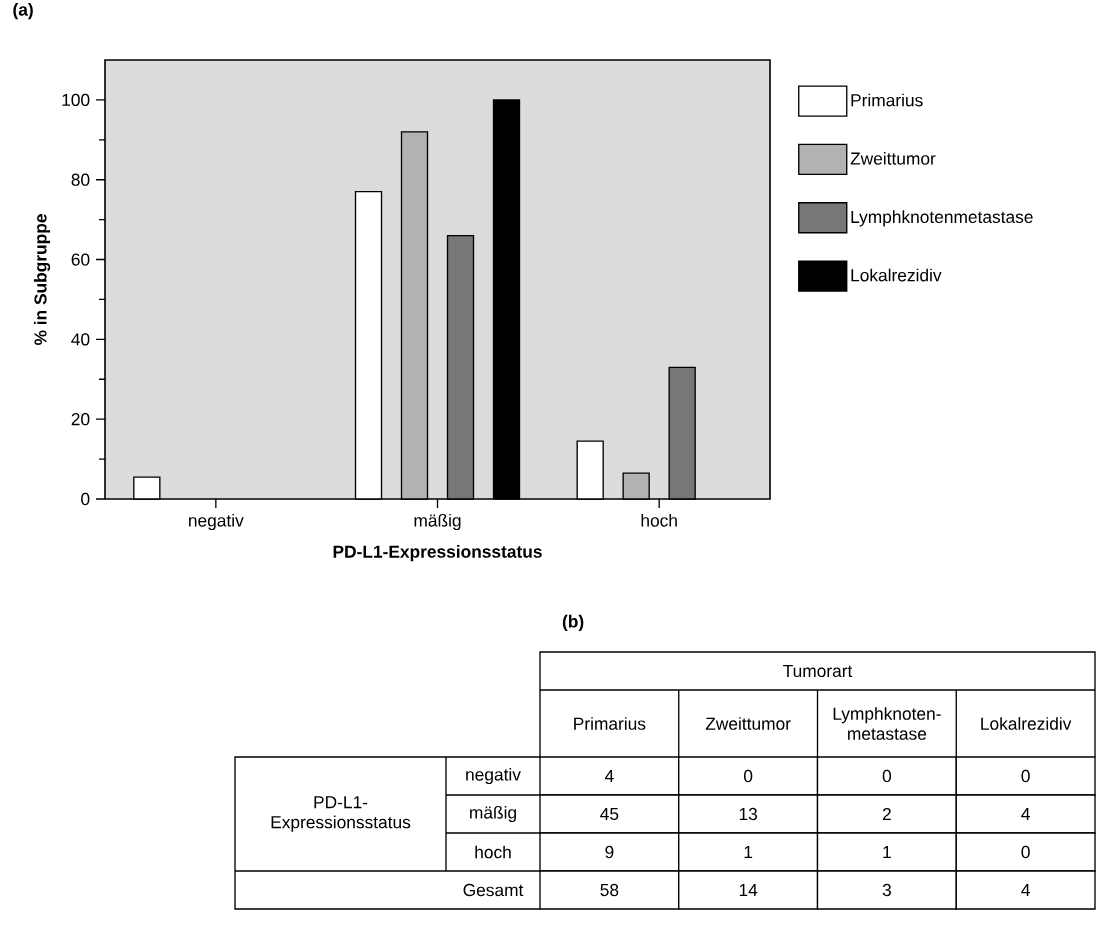 Image resolution: width=1105 pixels, height=947 pixels. I want to click on y-tick-label: 40, so click(80, 339).